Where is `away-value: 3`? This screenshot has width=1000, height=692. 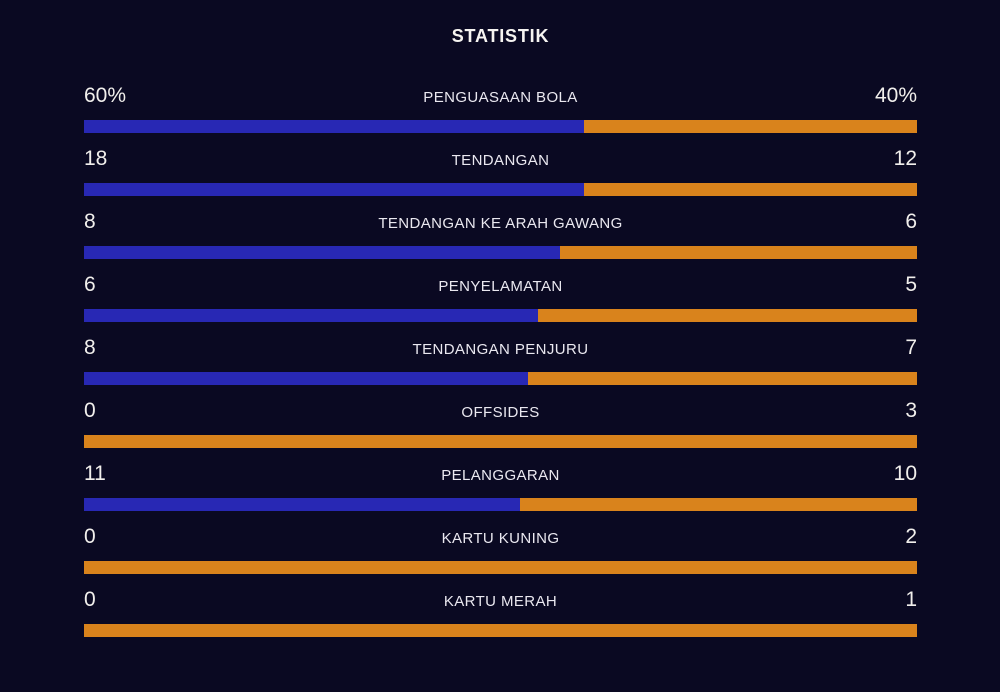 away-value: 3 is located at coordinates (911, 410).